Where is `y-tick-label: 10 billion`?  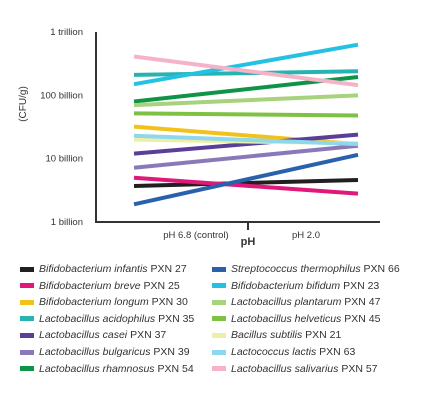
y-tick-label: 10 billion is located at coordinates (65, 159).